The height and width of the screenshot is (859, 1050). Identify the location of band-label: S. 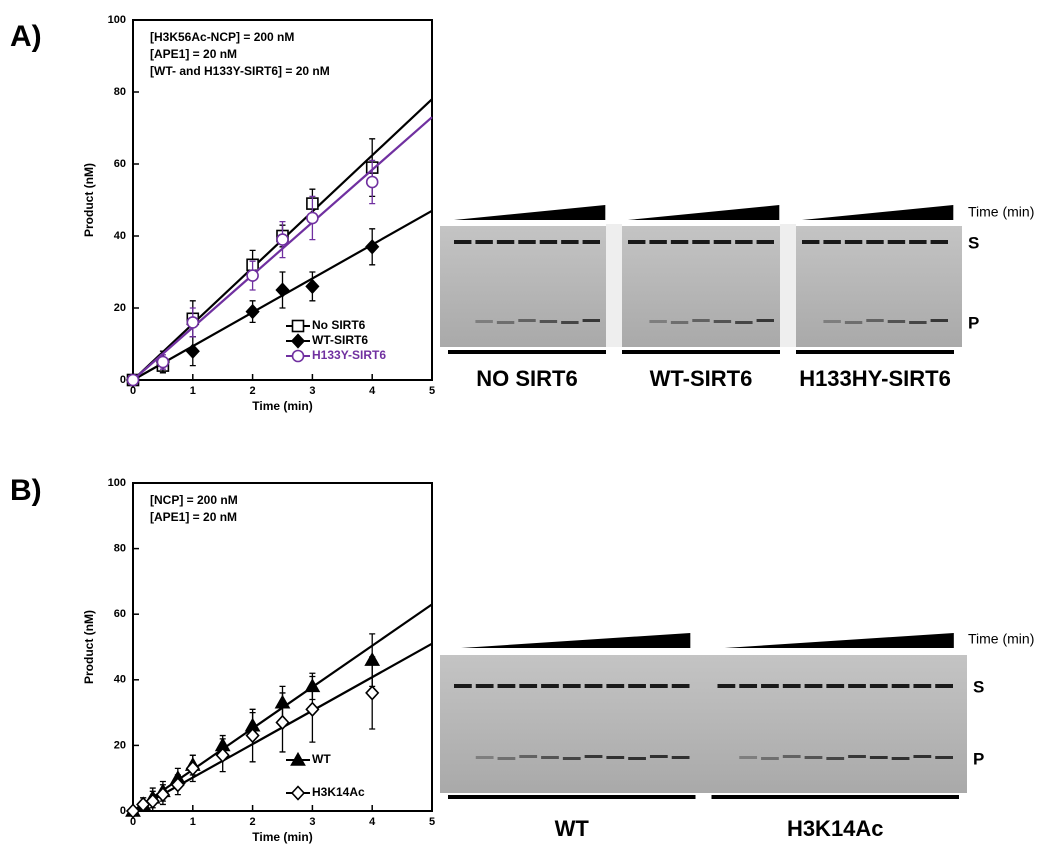
(973, 242).